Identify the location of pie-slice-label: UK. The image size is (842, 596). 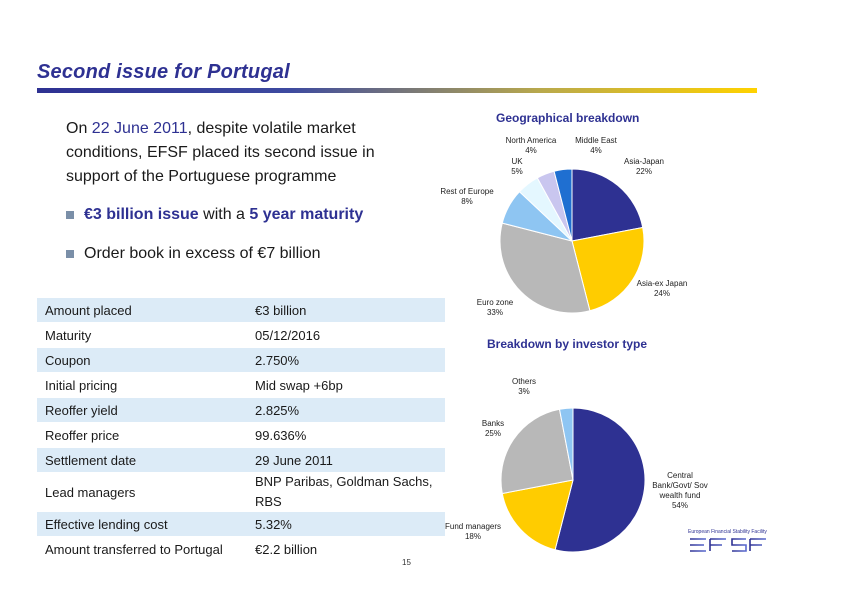
(517, 161).